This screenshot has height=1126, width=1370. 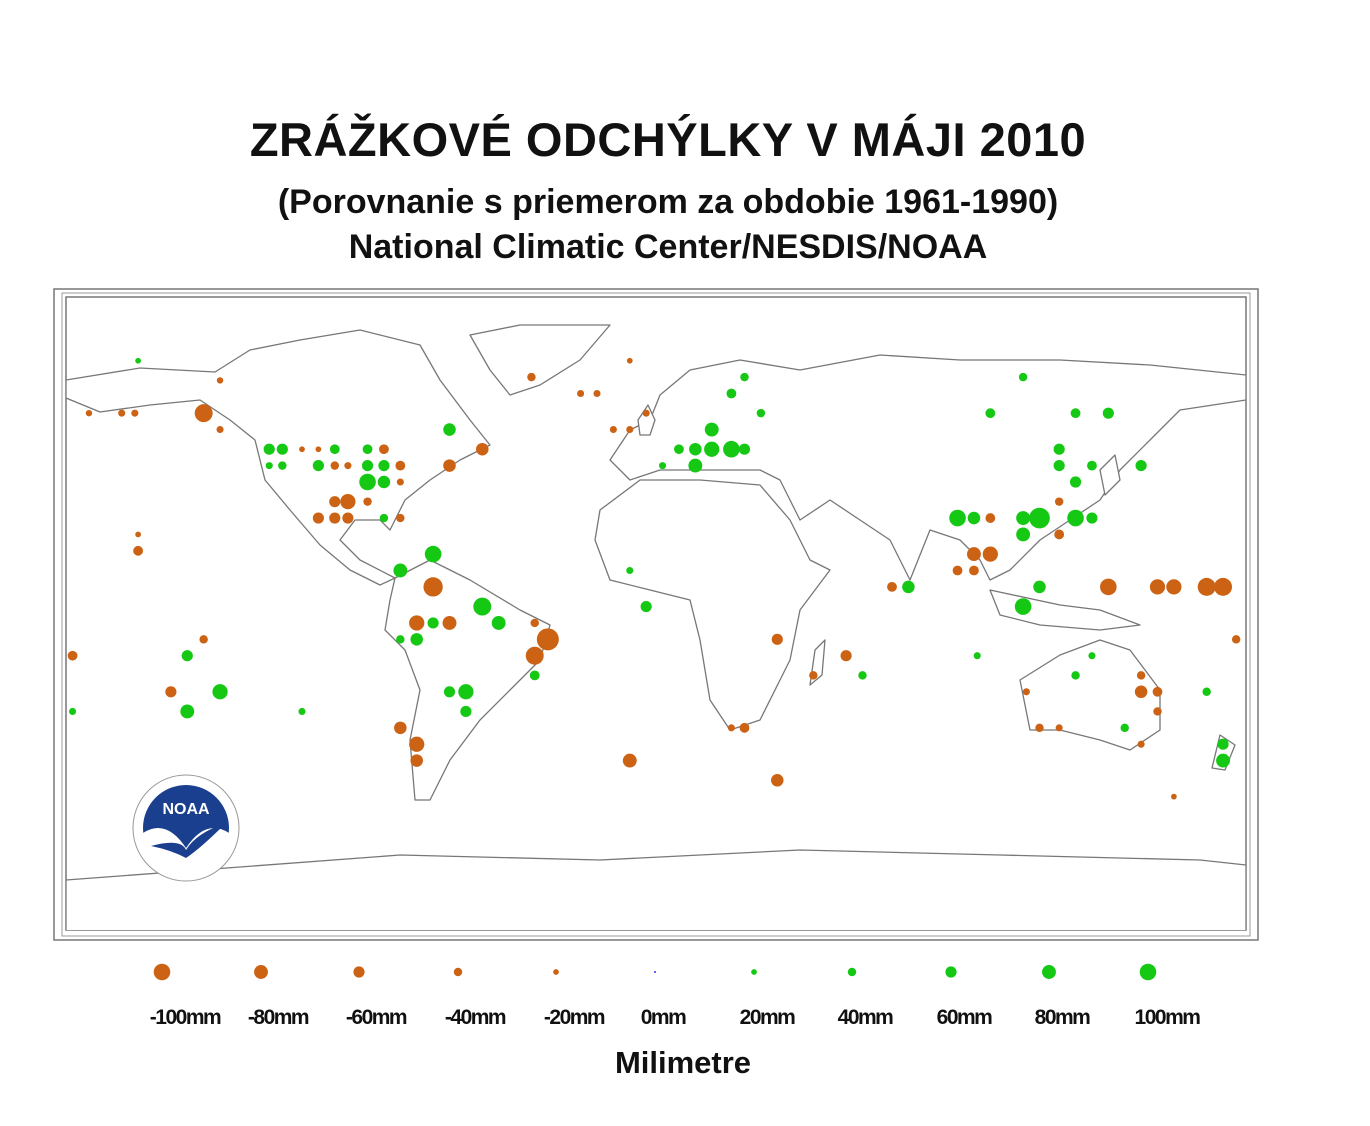 What do you see at coordinates (668, 247) in the screenshot?
I see `map-source: National Climatic Center/NESDIS/NOAA` at bounding box center [668, 247].